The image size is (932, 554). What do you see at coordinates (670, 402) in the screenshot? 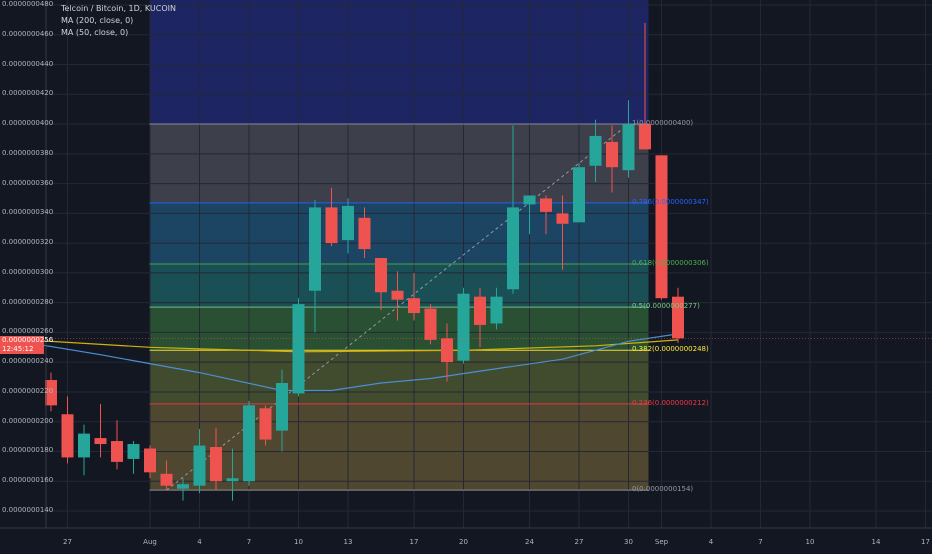
I see `fib-level-label: 0.236(0.0000000212)` at bounding box center [670, 402].